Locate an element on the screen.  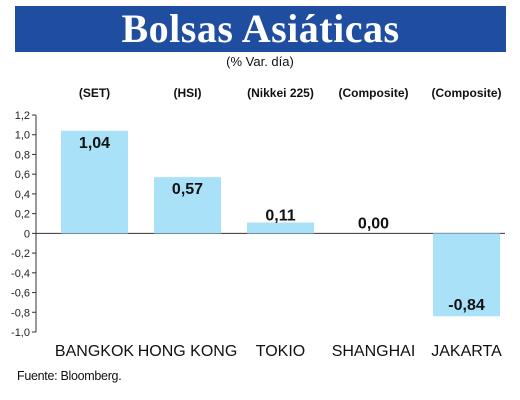
chart-subtitle: (% Var. día) is located at coordinates (260, 61).